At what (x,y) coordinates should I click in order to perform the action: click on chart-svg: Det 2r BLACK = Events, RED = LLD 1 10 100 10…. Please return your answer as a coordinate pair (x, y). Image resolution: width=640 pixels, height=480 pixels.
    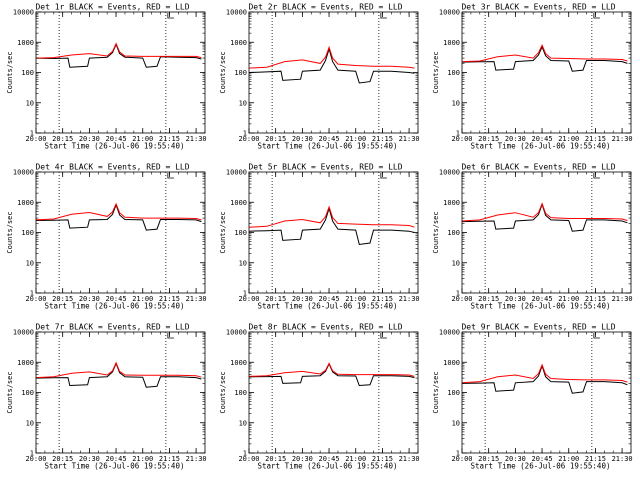
    Looking at the image, I should click on (319, 77).